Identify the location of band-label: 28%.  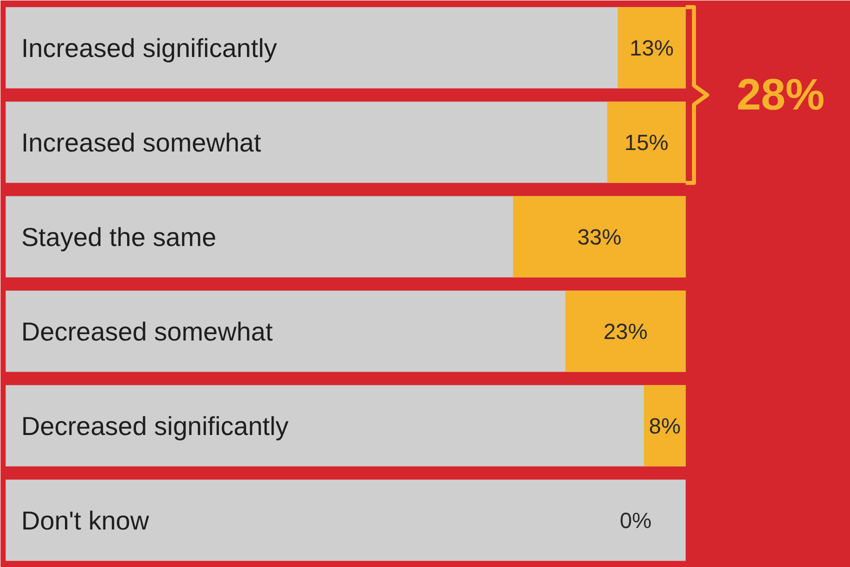
(780, 95).